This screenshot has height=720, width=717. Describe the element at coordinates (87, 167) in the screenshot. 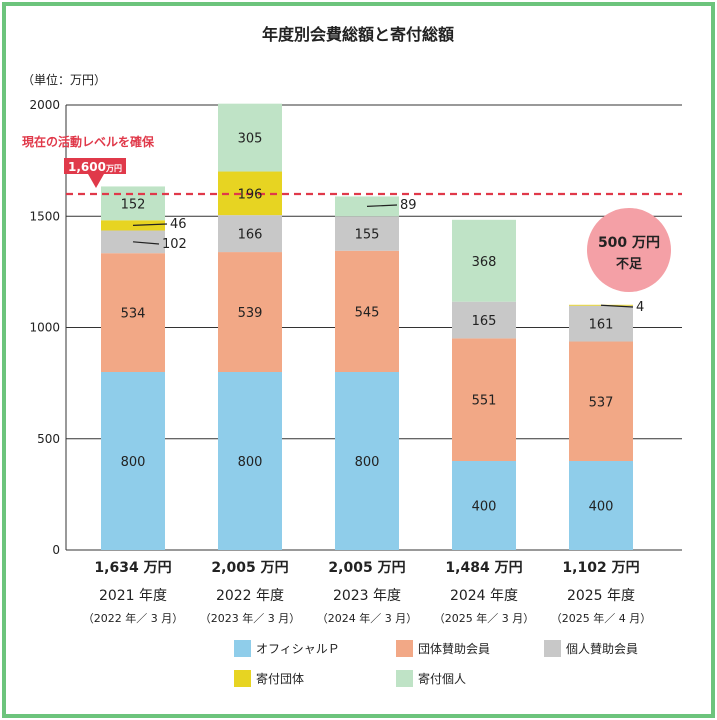

I see `target-badge-value: 1,600` at that location.